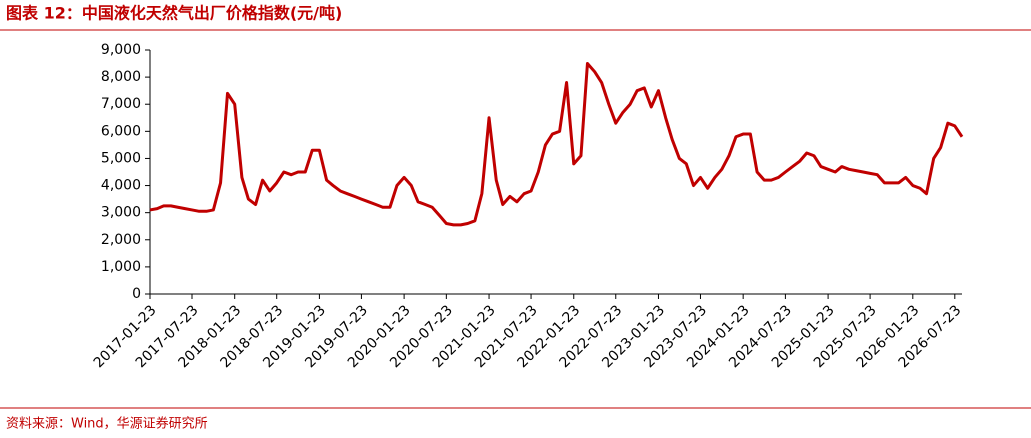 This screenshot has height=438, width=1031. What do you see at coordinates (121, 158) in the screenshot?
I see `y-tick-label: 5,000` at bounding box center [121, 158].